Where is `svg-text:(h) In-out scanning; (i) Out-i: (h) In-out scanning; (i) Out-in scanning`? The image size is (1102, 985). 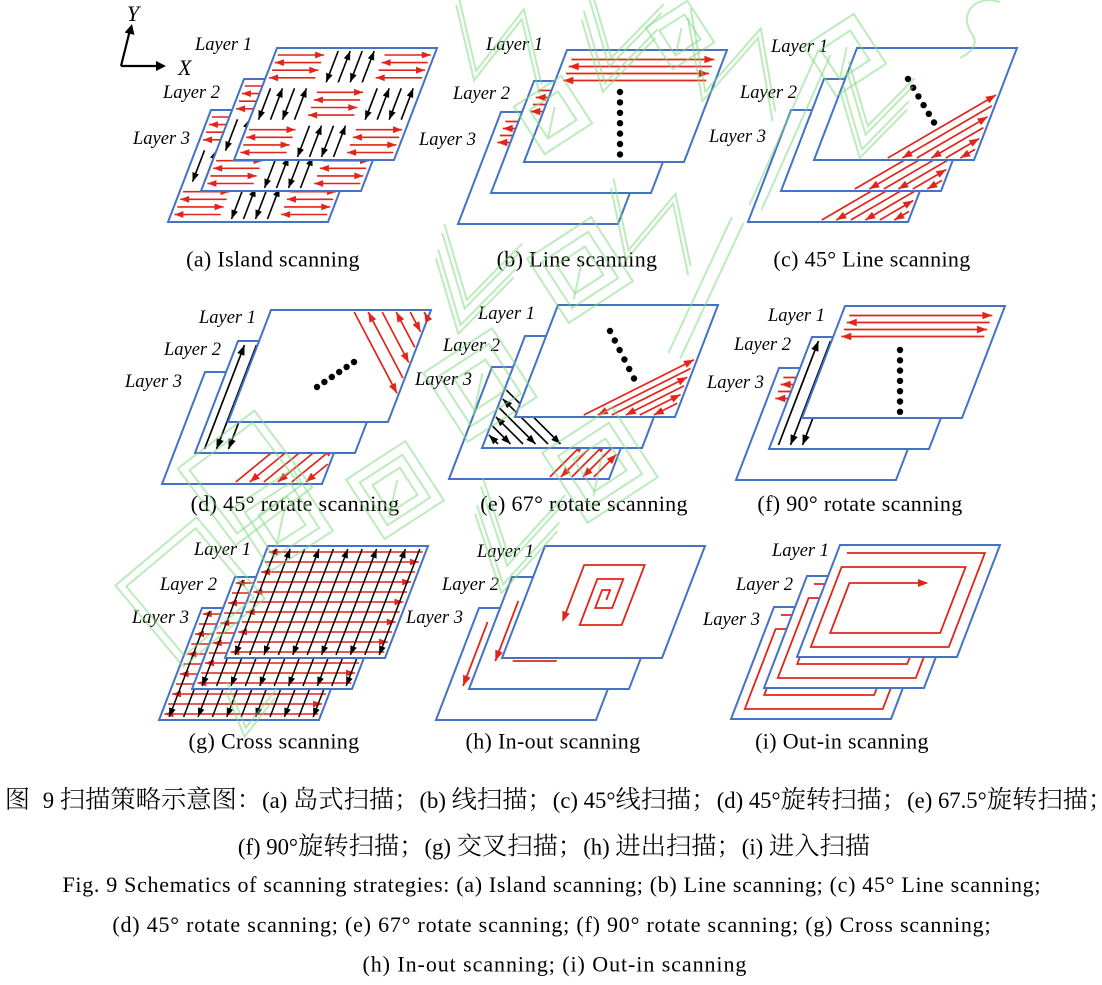 svg-text:(h) In-out scanning; (i) Out-i: (h) In-out scanning; (i) Out-in scanning is located at coordinates (555, 964).